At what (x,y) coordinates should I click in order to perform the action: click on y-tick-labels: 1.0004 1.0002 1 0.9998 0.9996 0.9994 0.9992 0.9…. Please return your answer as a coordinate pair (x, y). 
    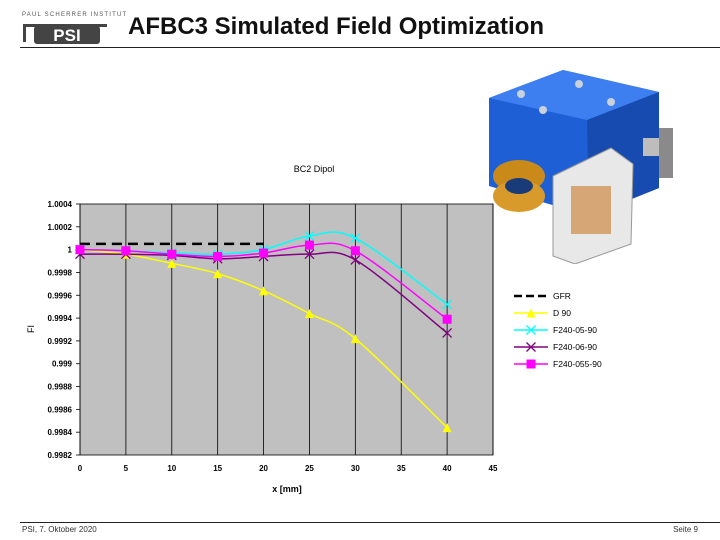
    Looking at the image, I should click on (64, 330).